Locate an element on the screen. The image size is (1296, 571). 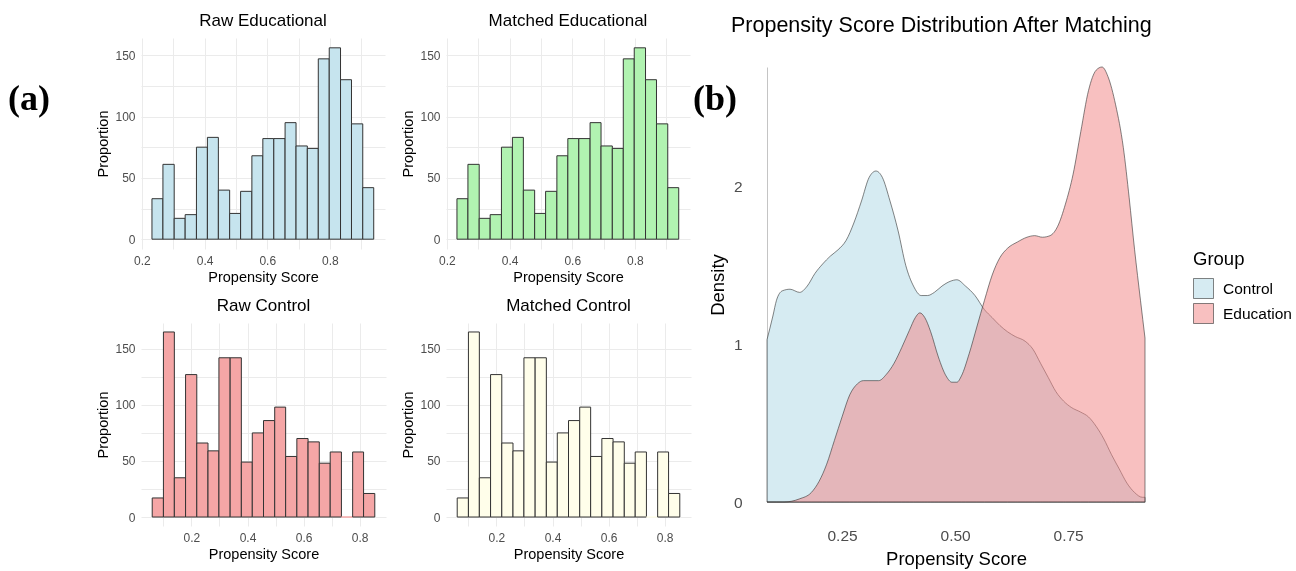
chart-title: Matched Educational is located at coordinates (568, 20).